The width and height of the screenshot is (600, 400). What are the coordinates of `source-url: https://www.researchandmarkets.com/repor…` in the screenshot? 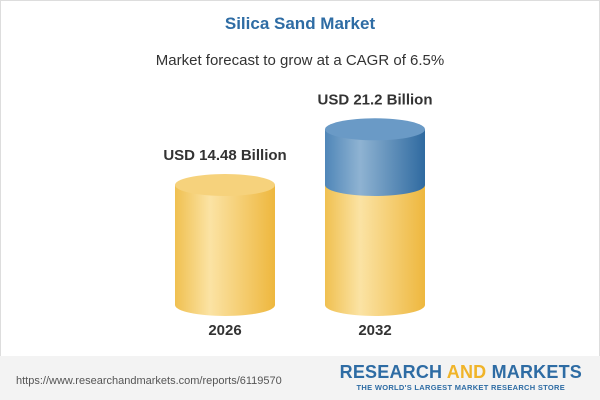 It's located at (149, 381).